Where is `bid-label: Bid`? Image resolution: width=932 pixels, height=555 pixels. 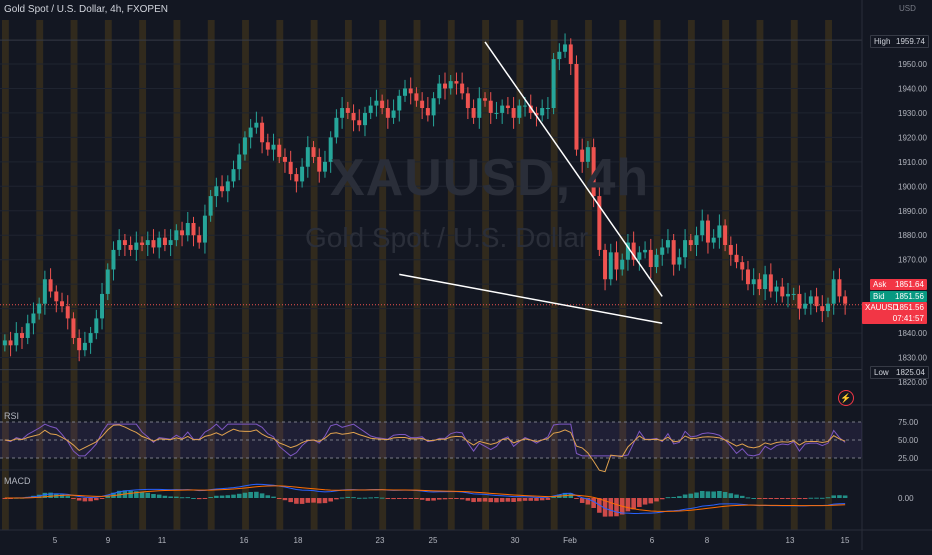 bid-label: Bid is located at coordinates (879, 296).